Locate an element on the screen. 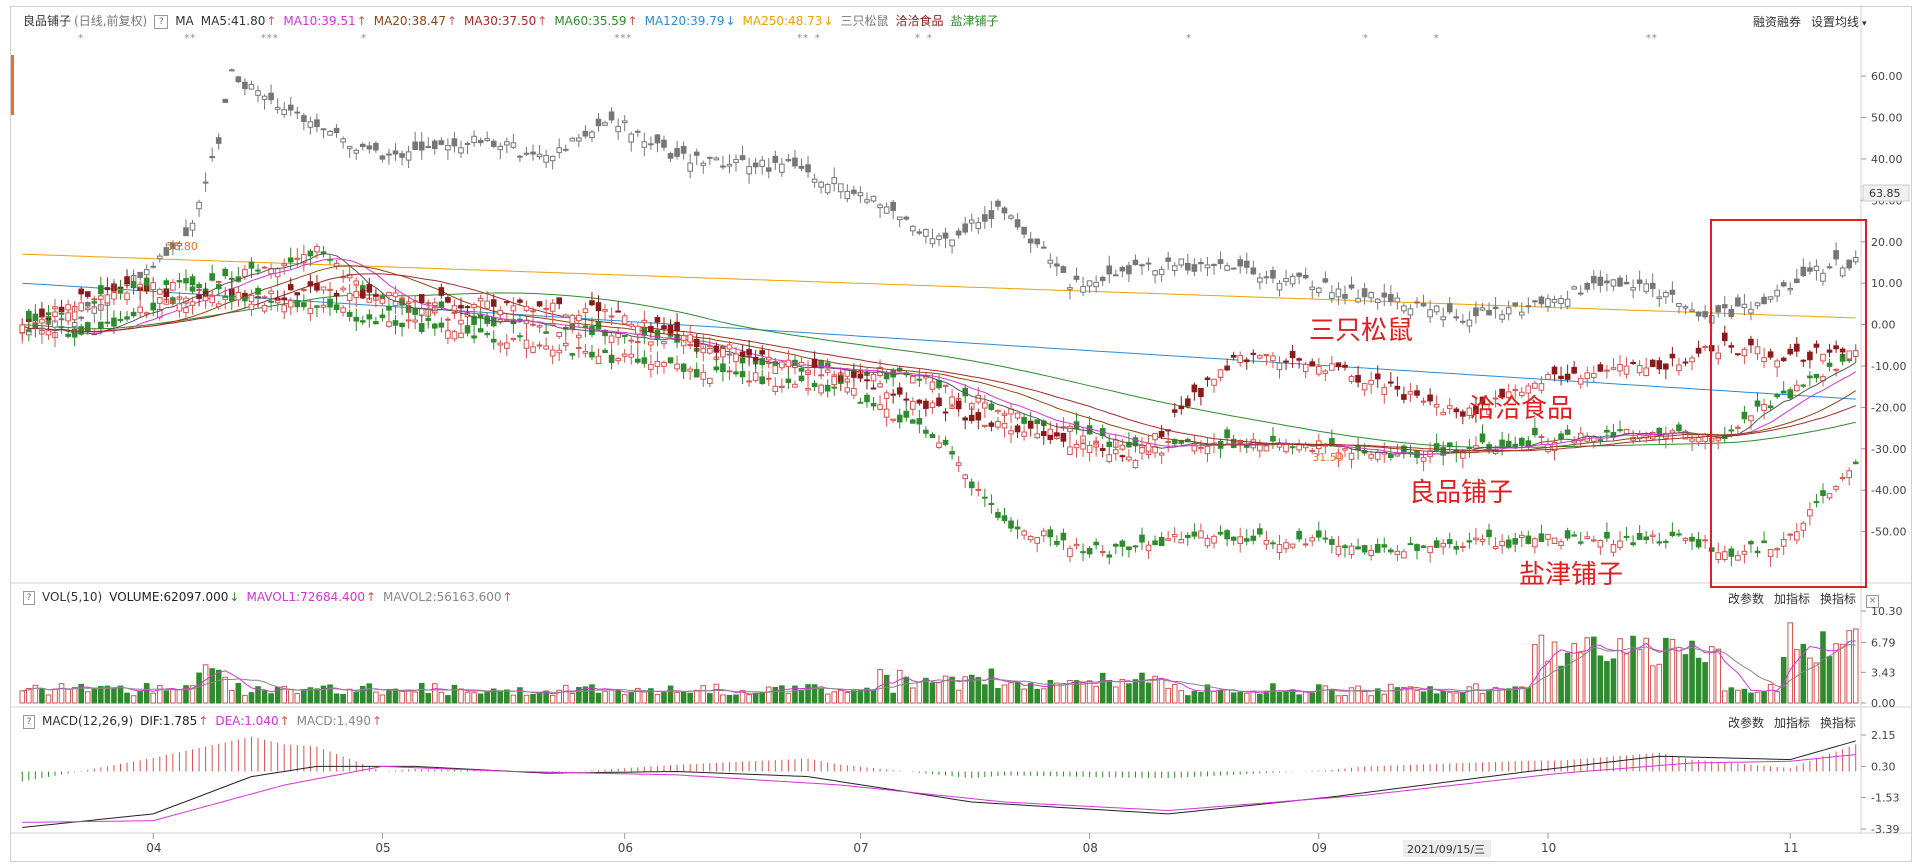 The height and width of the screenshot is (868, 1920). chevron-down-icon: ▾ is located at coordinates (1864, 24).